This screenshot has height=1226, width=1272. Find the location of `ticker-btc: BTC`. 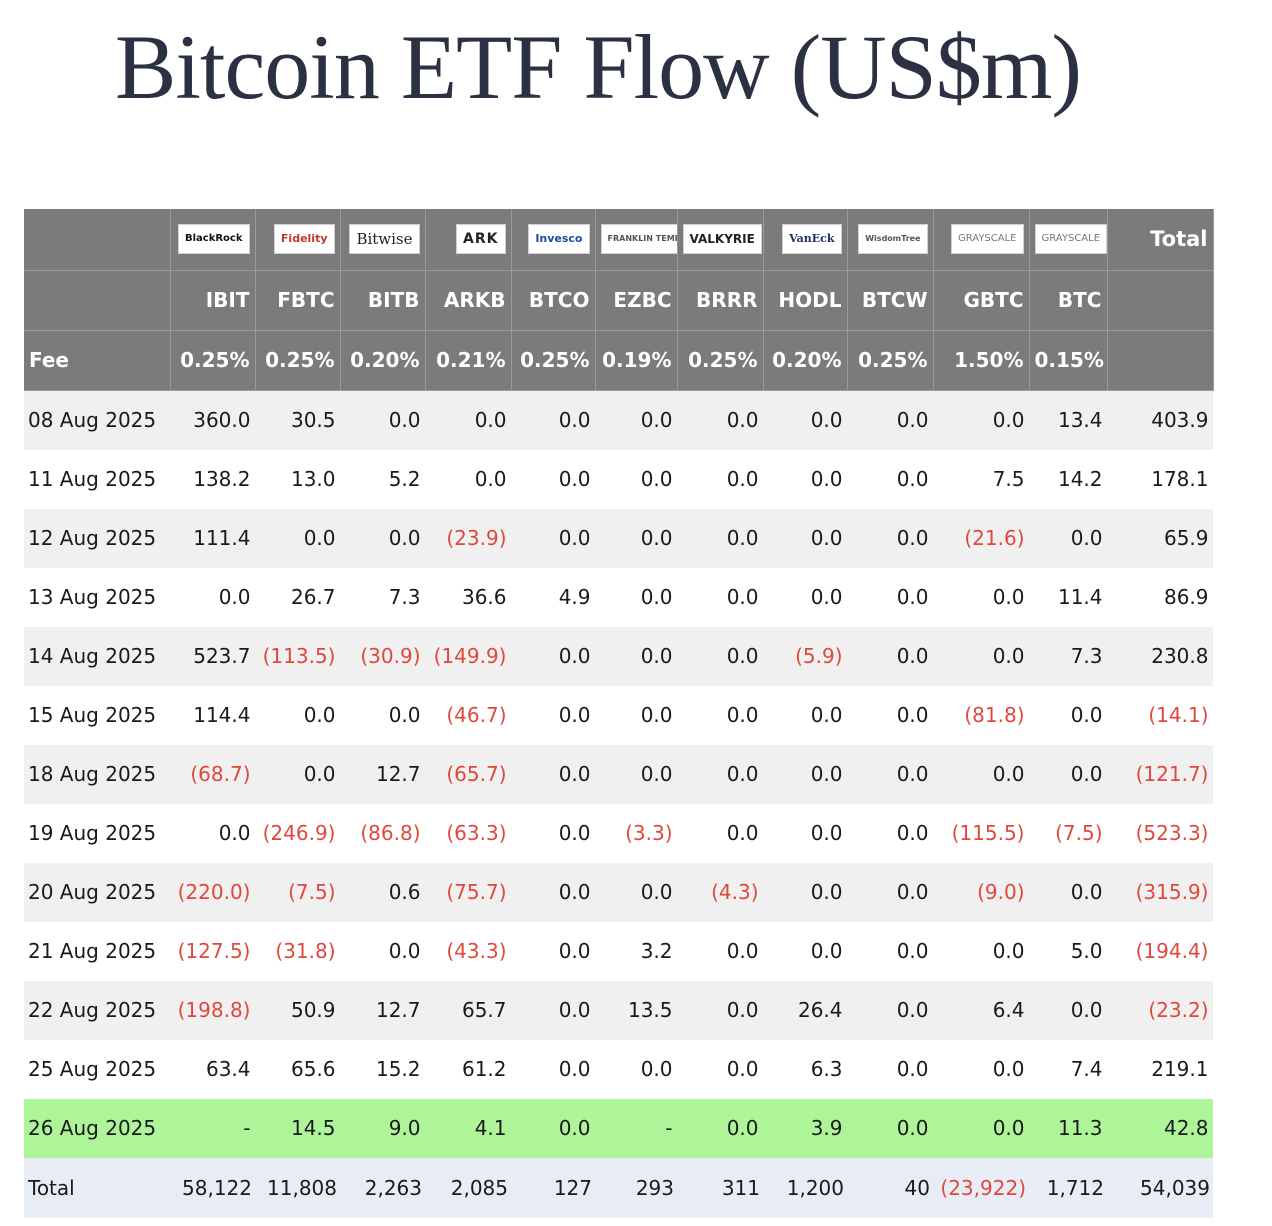

ticker-btc: BTC is located at coordinates (1068, 300).